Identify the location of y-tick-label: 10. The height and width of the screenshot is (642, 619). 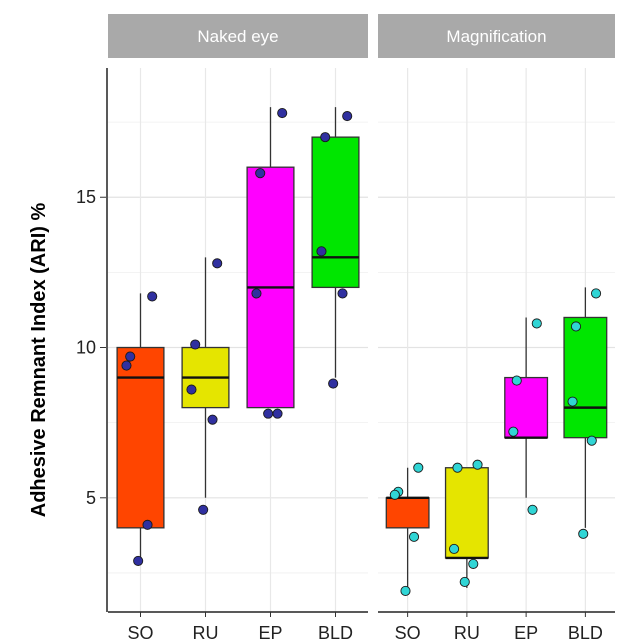
(86, 348).